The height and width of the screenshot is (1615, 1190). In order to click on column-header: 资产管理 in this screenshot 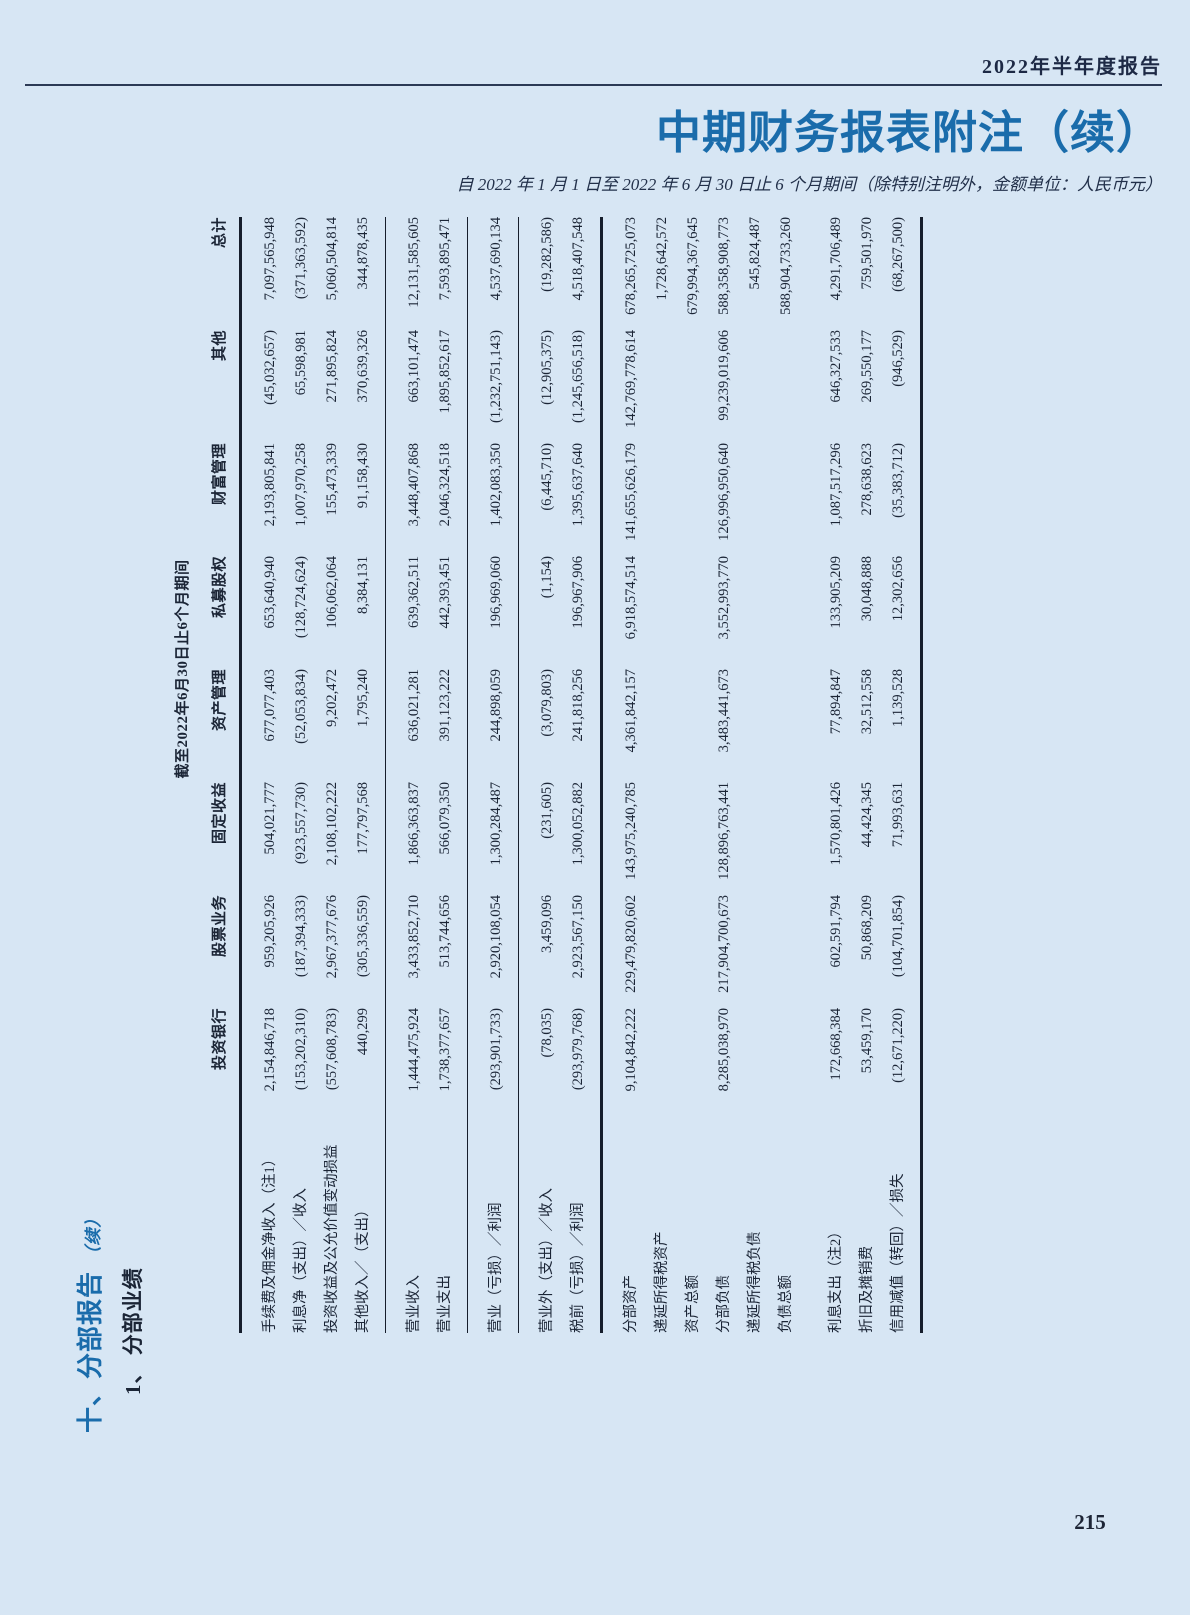, I will do `click(220, 700)`.